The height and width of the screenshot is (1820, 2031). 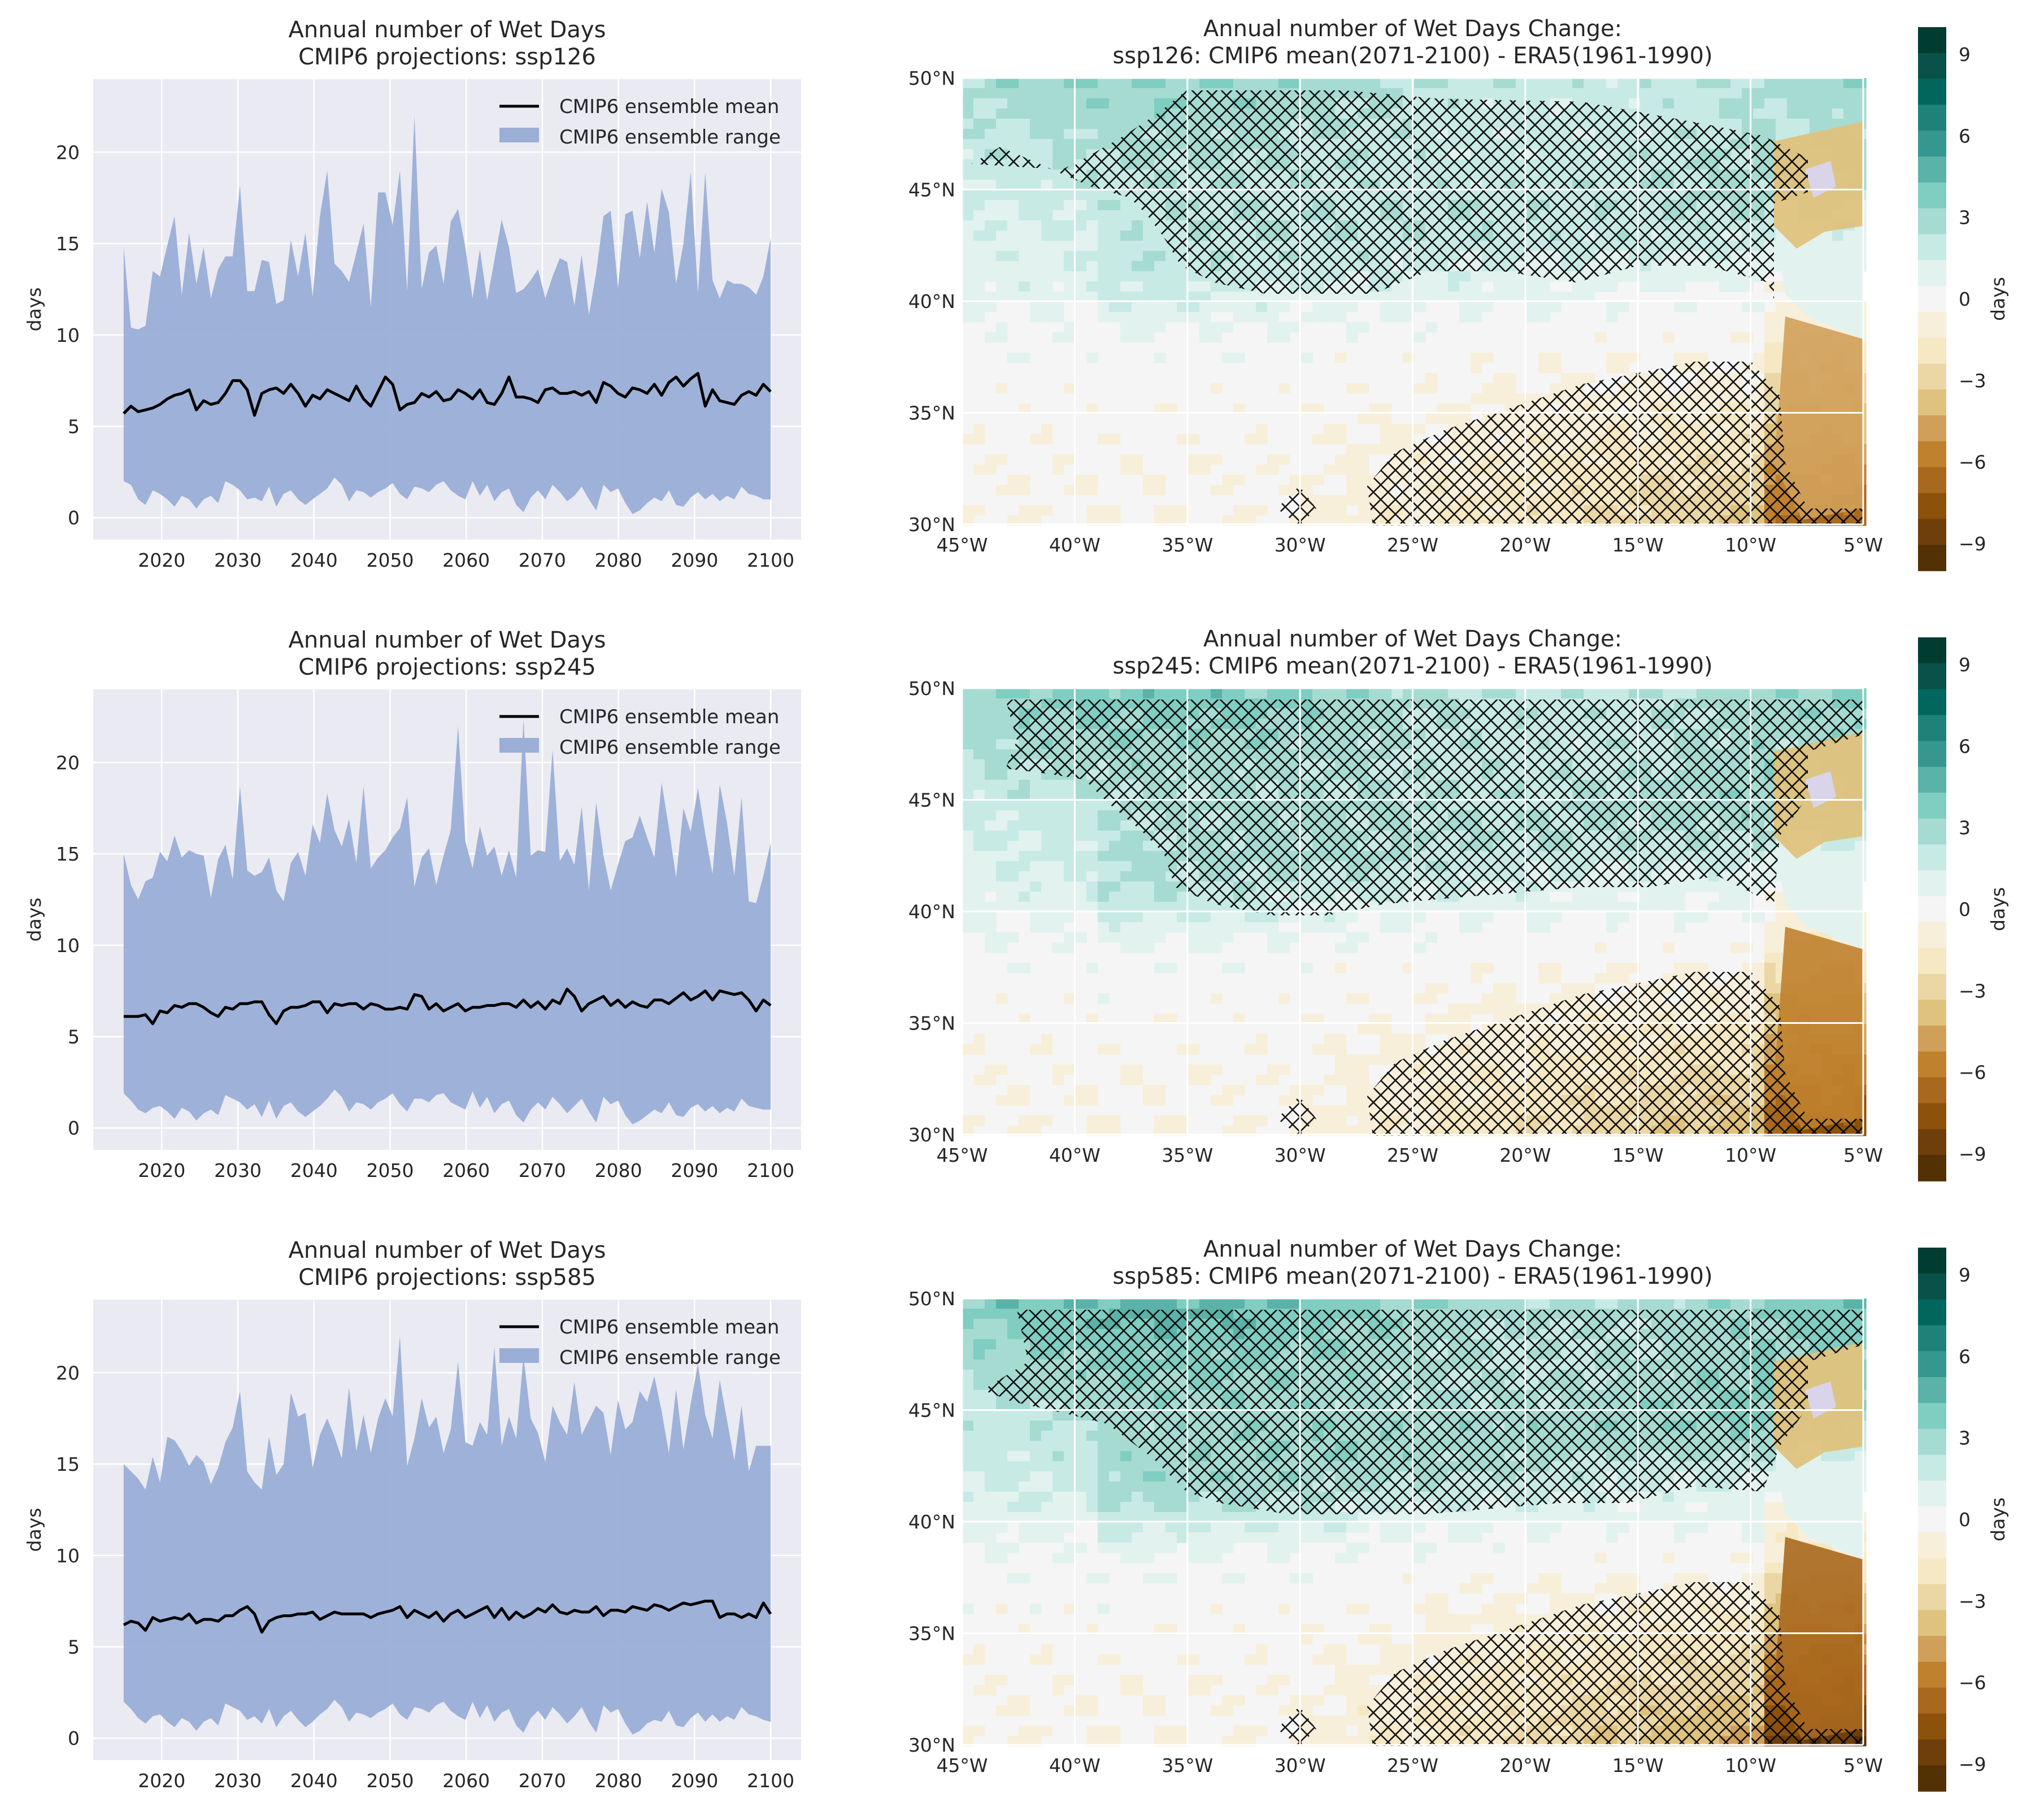 What do you see at coordinates (1998, 299) in the screenshot?
I see `colorbar-label: days` at bounding box center [1998, 299].